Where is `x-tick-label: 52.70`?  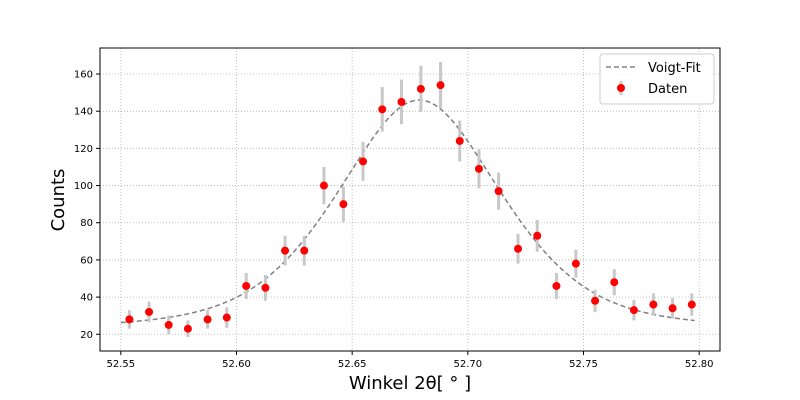 x-tick-label: 52.70 is located at coordinates (468, 364).